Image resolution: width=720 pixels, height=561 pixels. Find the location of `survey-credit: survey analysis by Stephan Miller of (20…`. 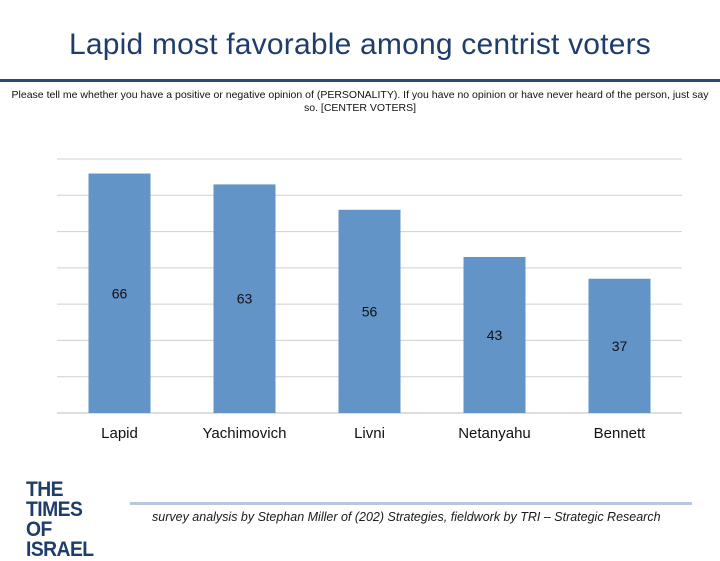

survey-credit: survey analysis by Stephan Miller of (20… is located at coordinates (406, 517).